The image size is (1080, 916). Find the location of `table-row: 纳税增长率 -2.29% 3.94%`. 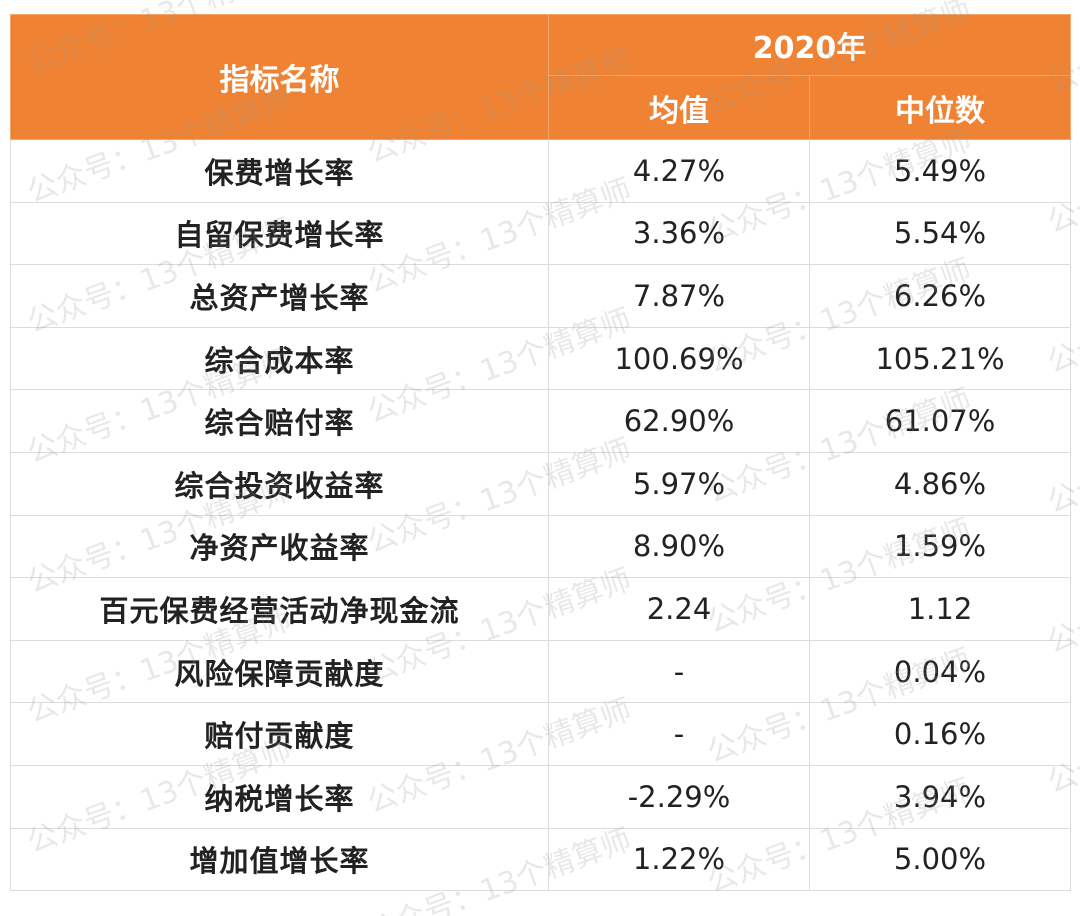

table-row: 纳税增长率 -2.29% 3.94% is located at coordinates (540, 796).